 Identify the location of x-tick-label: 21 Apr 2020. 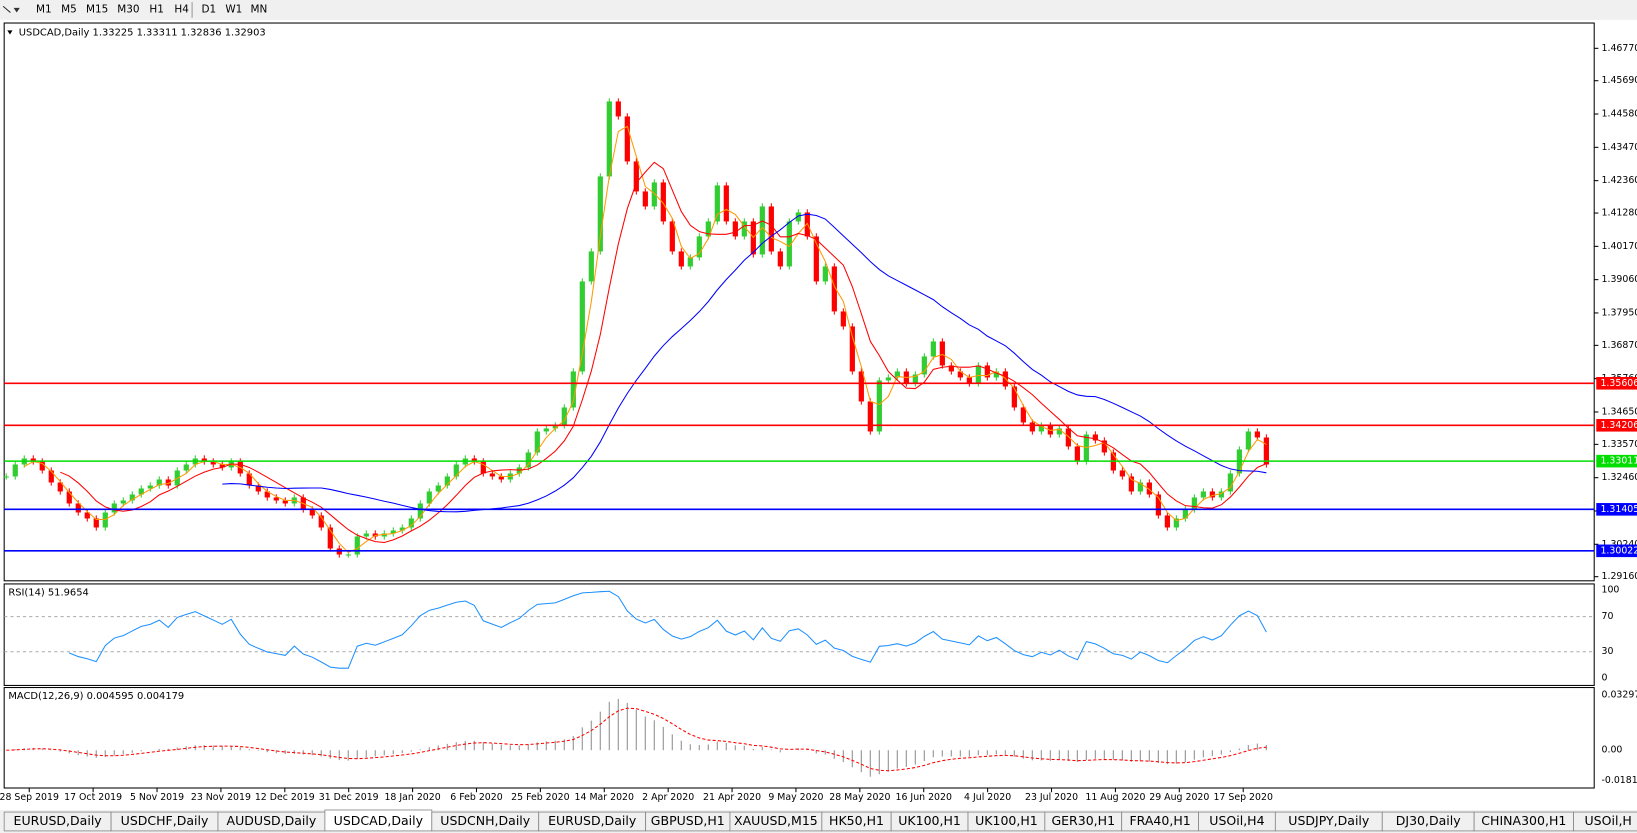
(732, 797).